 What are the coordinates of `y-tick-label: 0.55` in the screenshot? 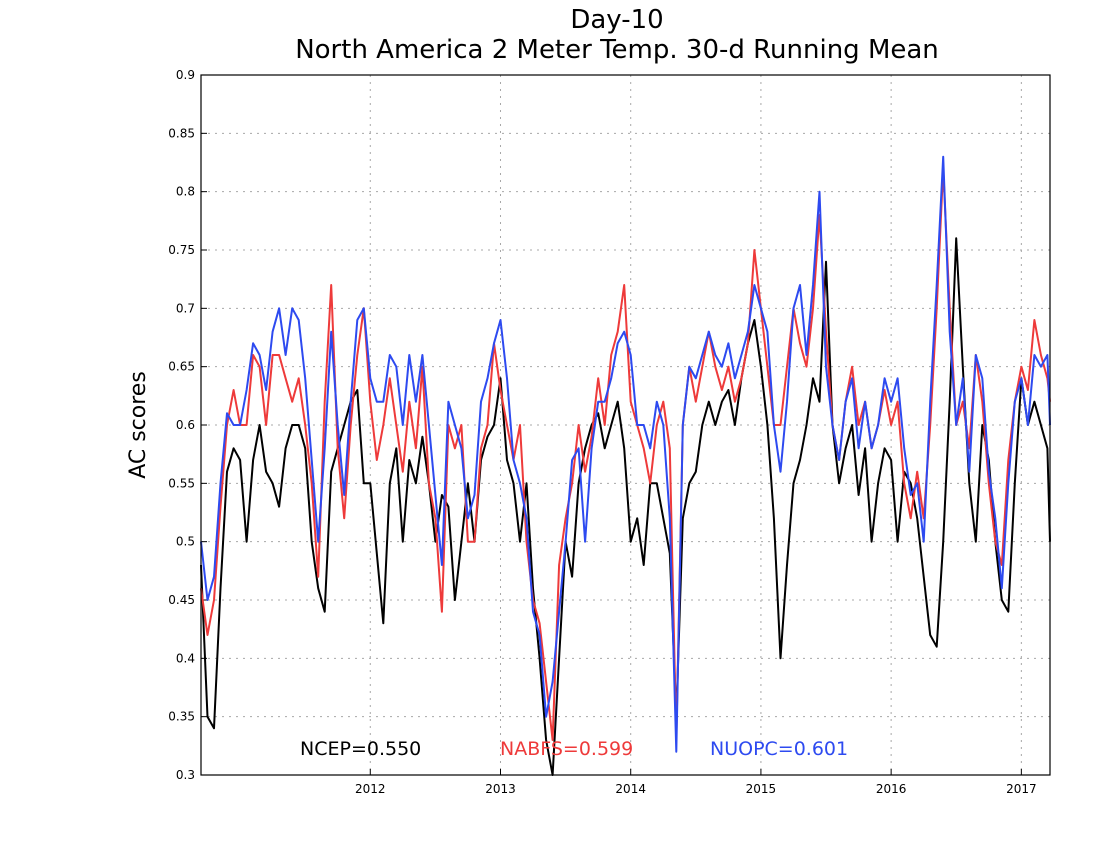 It's located at (181, 483).